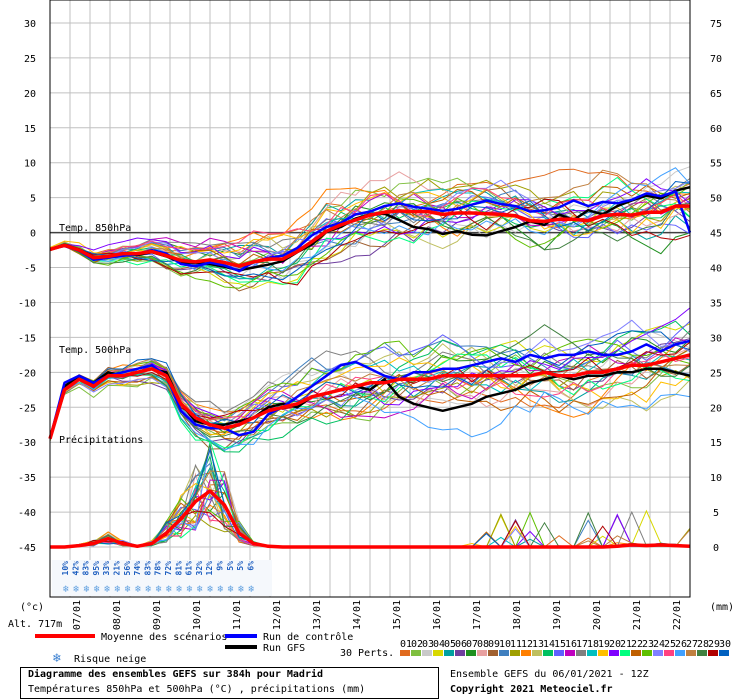 This screenshot has height=700, width=740. What do you see at coordinates (417, 644) in the screenshot?
I see `pert-legend-id: 02` at bounding box center [417, 644].